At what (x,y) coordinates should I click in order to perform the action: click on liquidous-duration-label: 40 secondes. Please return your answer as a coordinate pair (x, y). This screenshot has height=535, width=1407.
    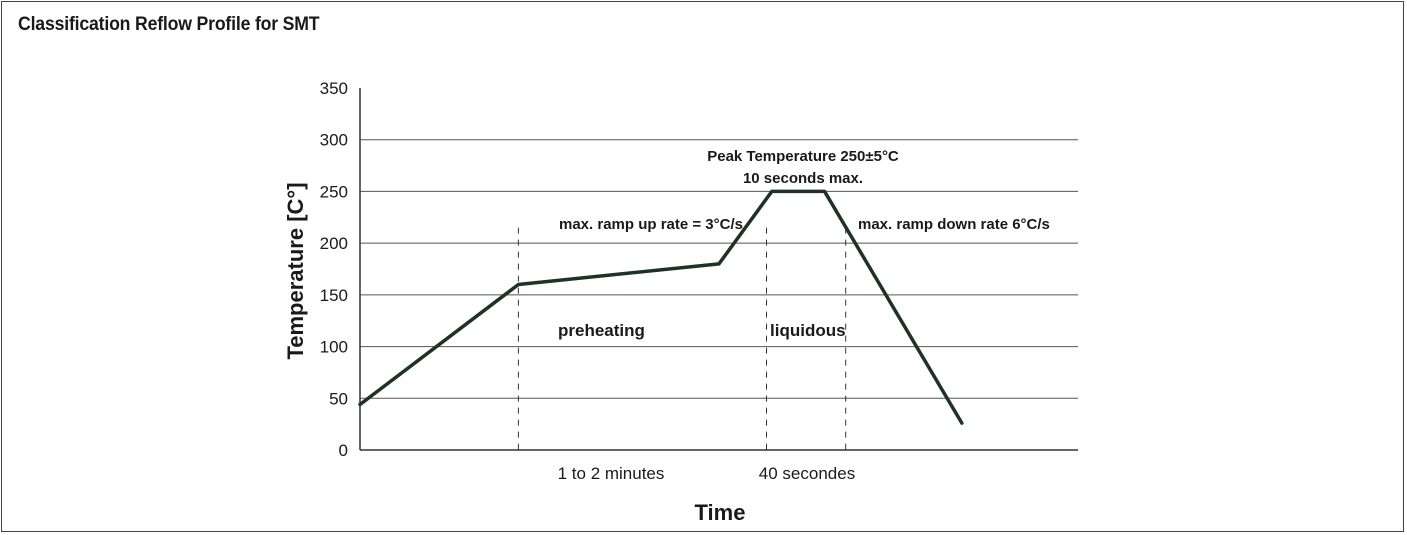
    Looking at the image, I should click on (807, 473).